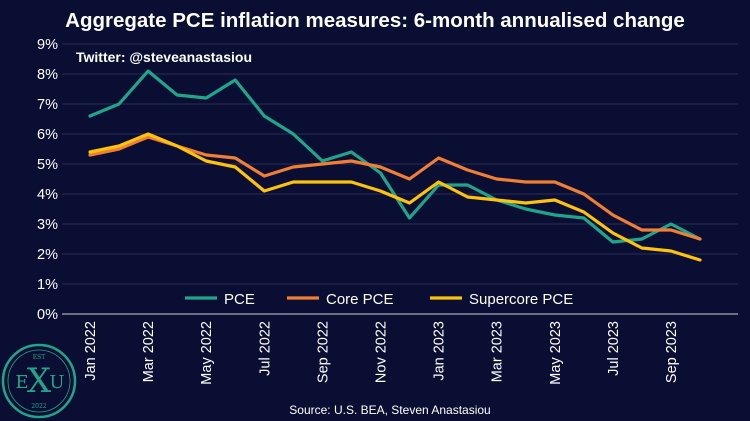 The image size is (750, 421). Describe the element at coordinates (91, 351) in the screenshot. I see `x-tick-label: Jan 2022` at that location.